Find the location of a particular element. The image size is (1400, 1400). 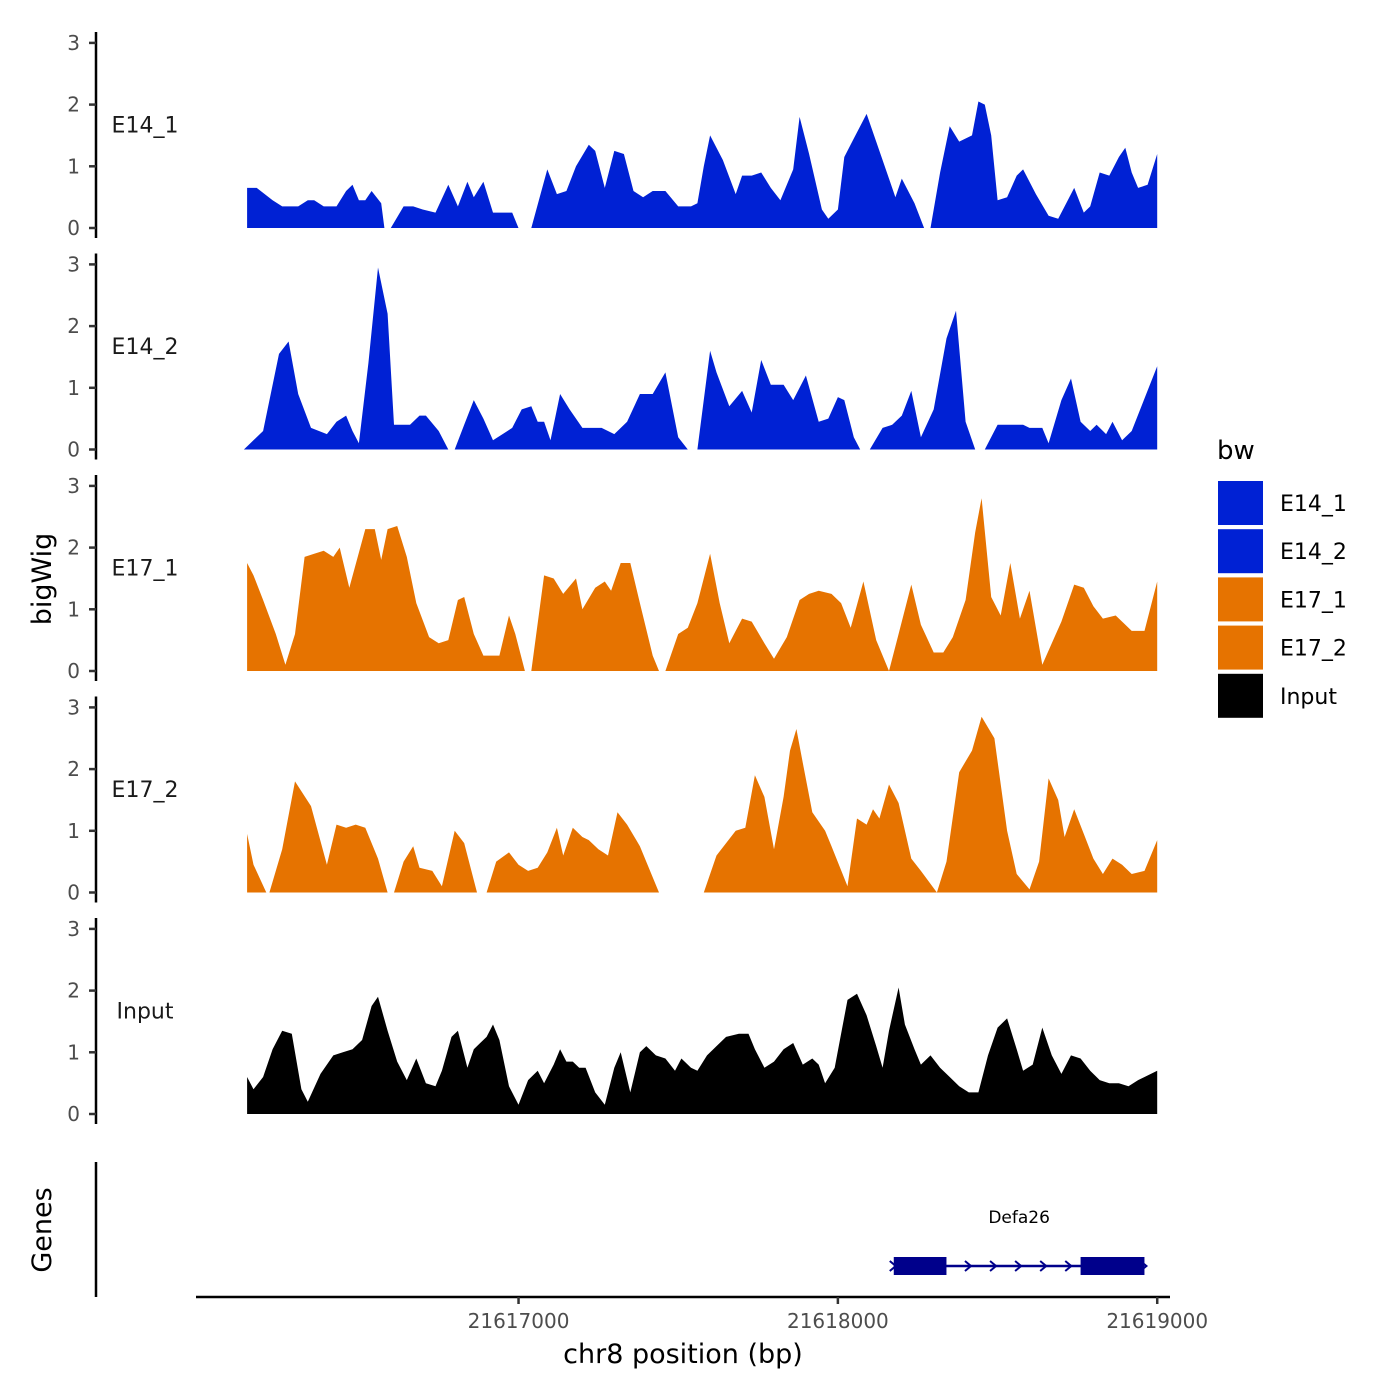

track-e14-2: 0 1 2 3 E14_2 is located at coordinates (612, 357).